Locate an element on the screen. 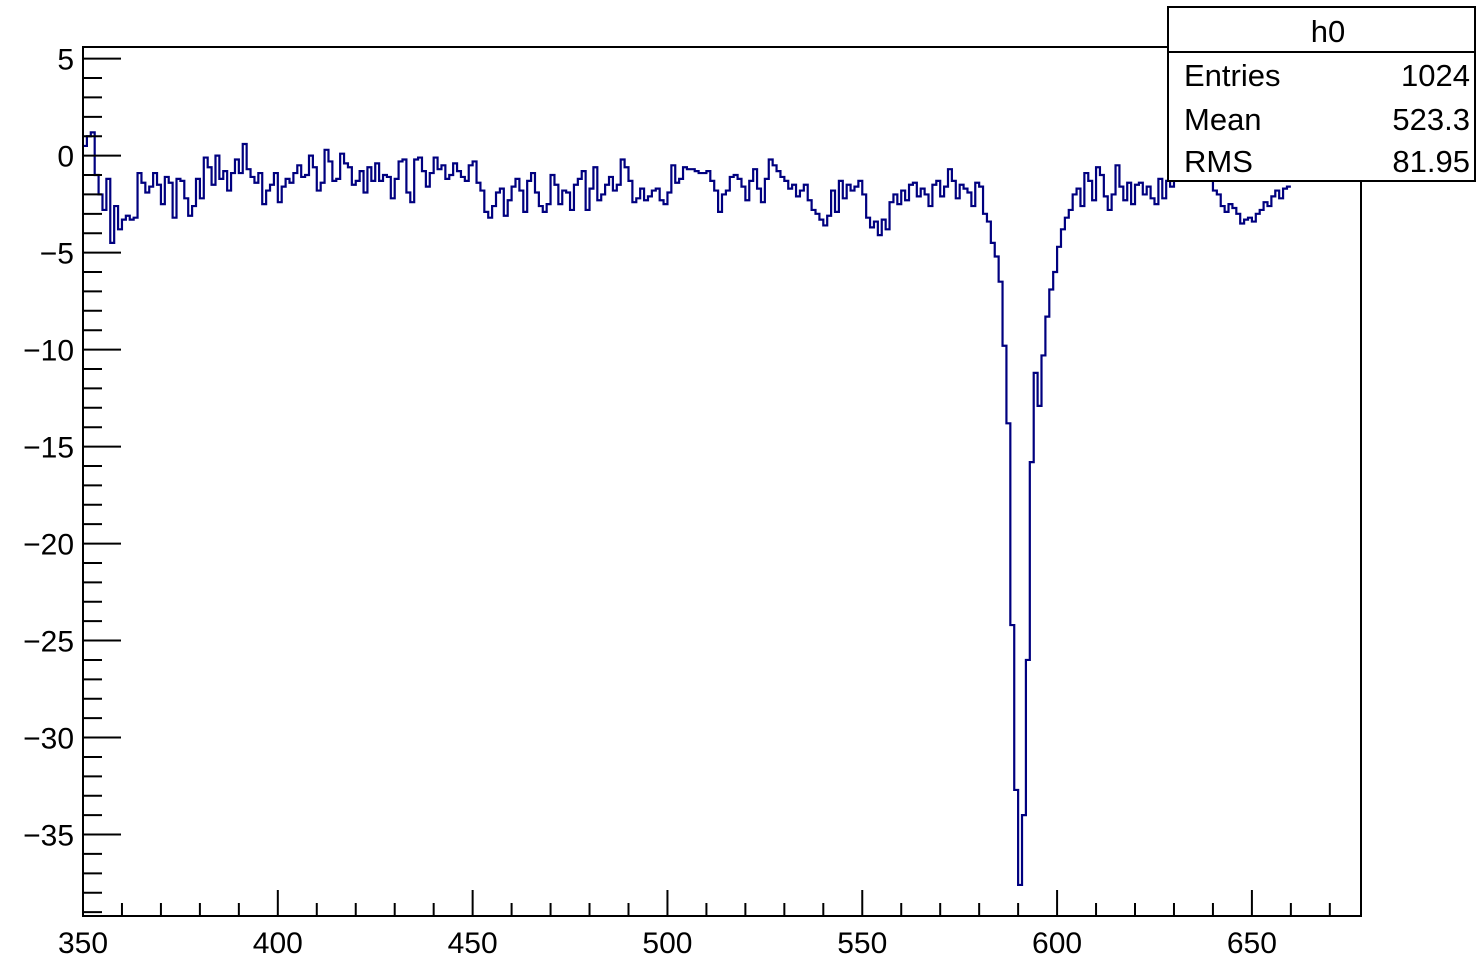 The height and width of the screenshot is (959, 1478). x-tick-label: 500 is located at coordinates (667, 943).